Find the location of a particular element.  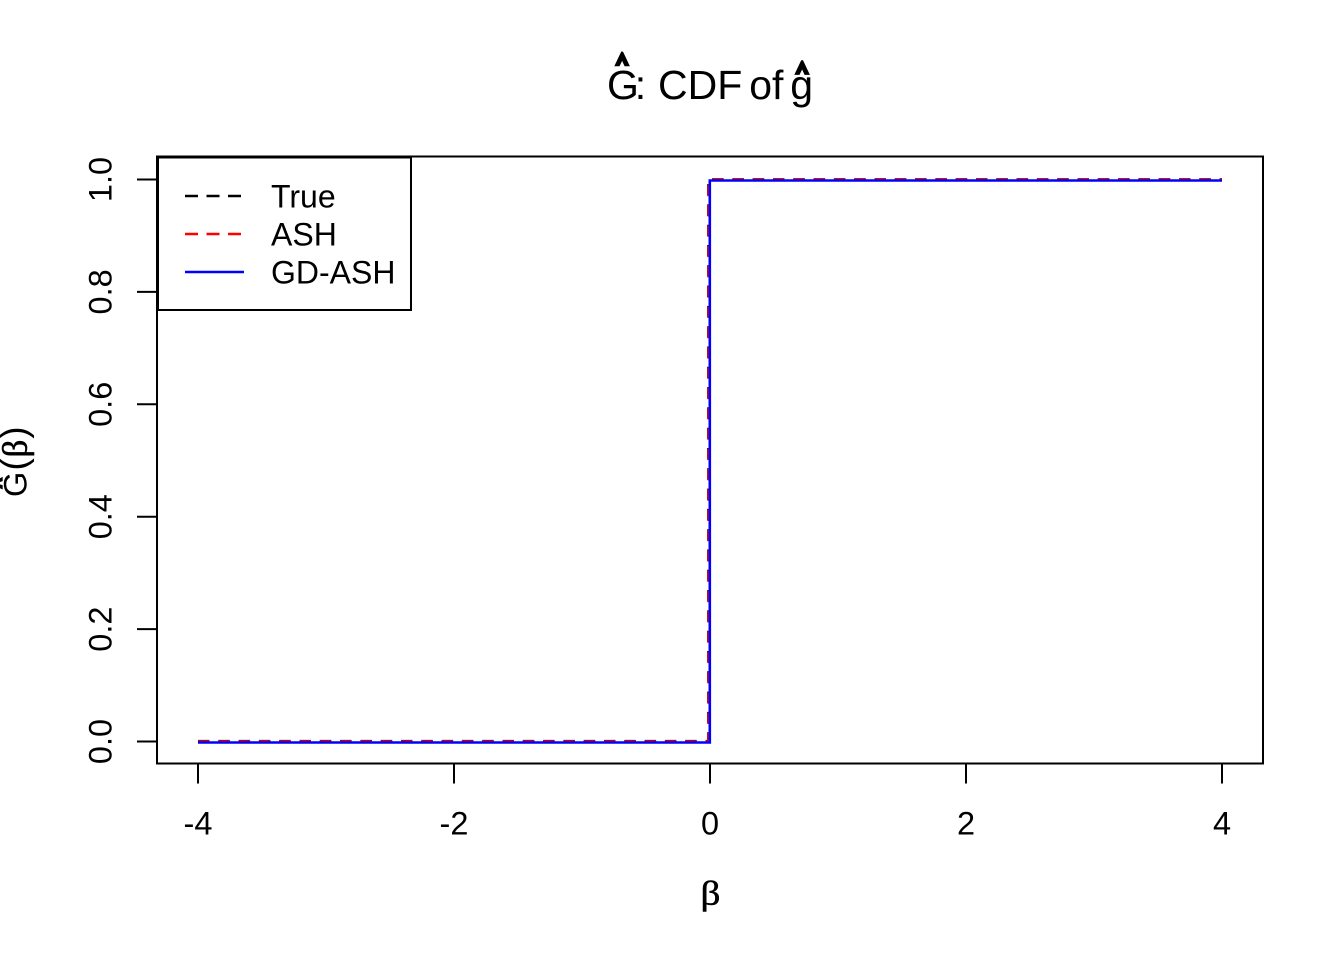

svg-text: 0.2 is located at coordinates (101, 629).